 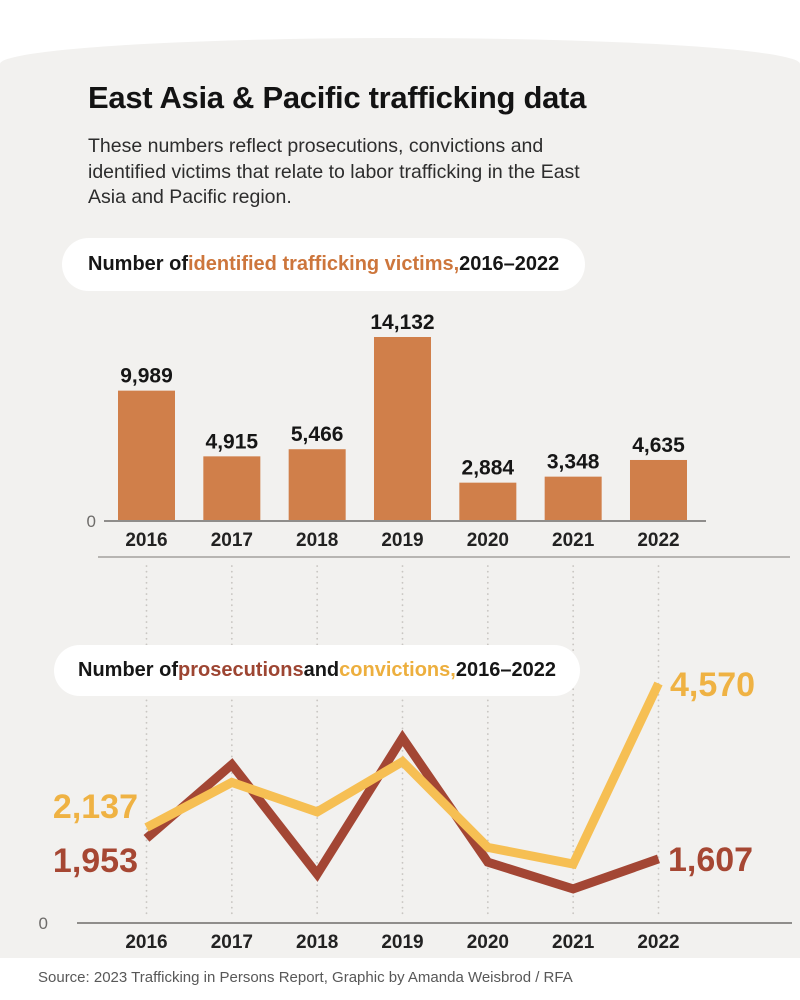 I want to click on line-x-tick-2018: 2018, so click(x=317, y=942).